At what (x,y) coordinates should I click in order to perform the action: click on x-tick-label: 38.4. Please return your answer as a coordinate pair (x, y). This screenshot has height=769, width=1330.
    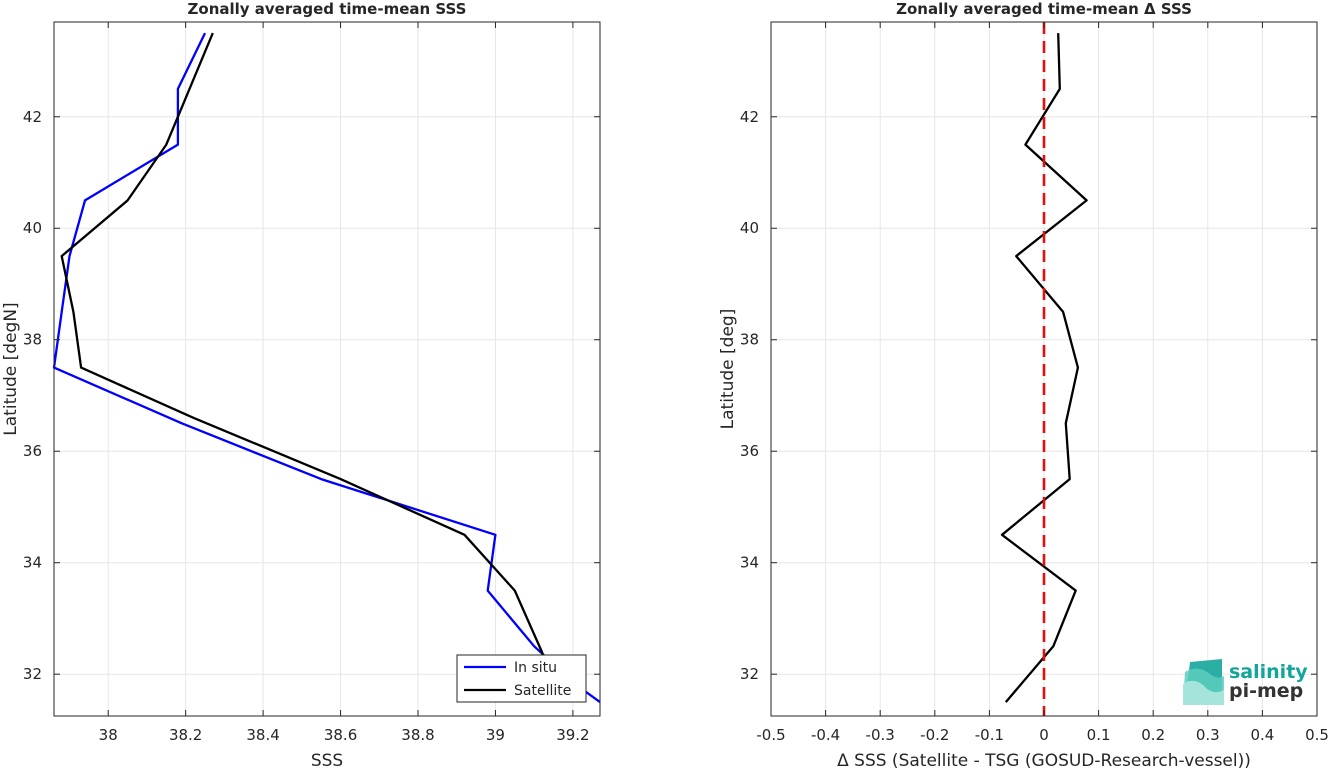
    Looking at the image, I should click on (262, 735).